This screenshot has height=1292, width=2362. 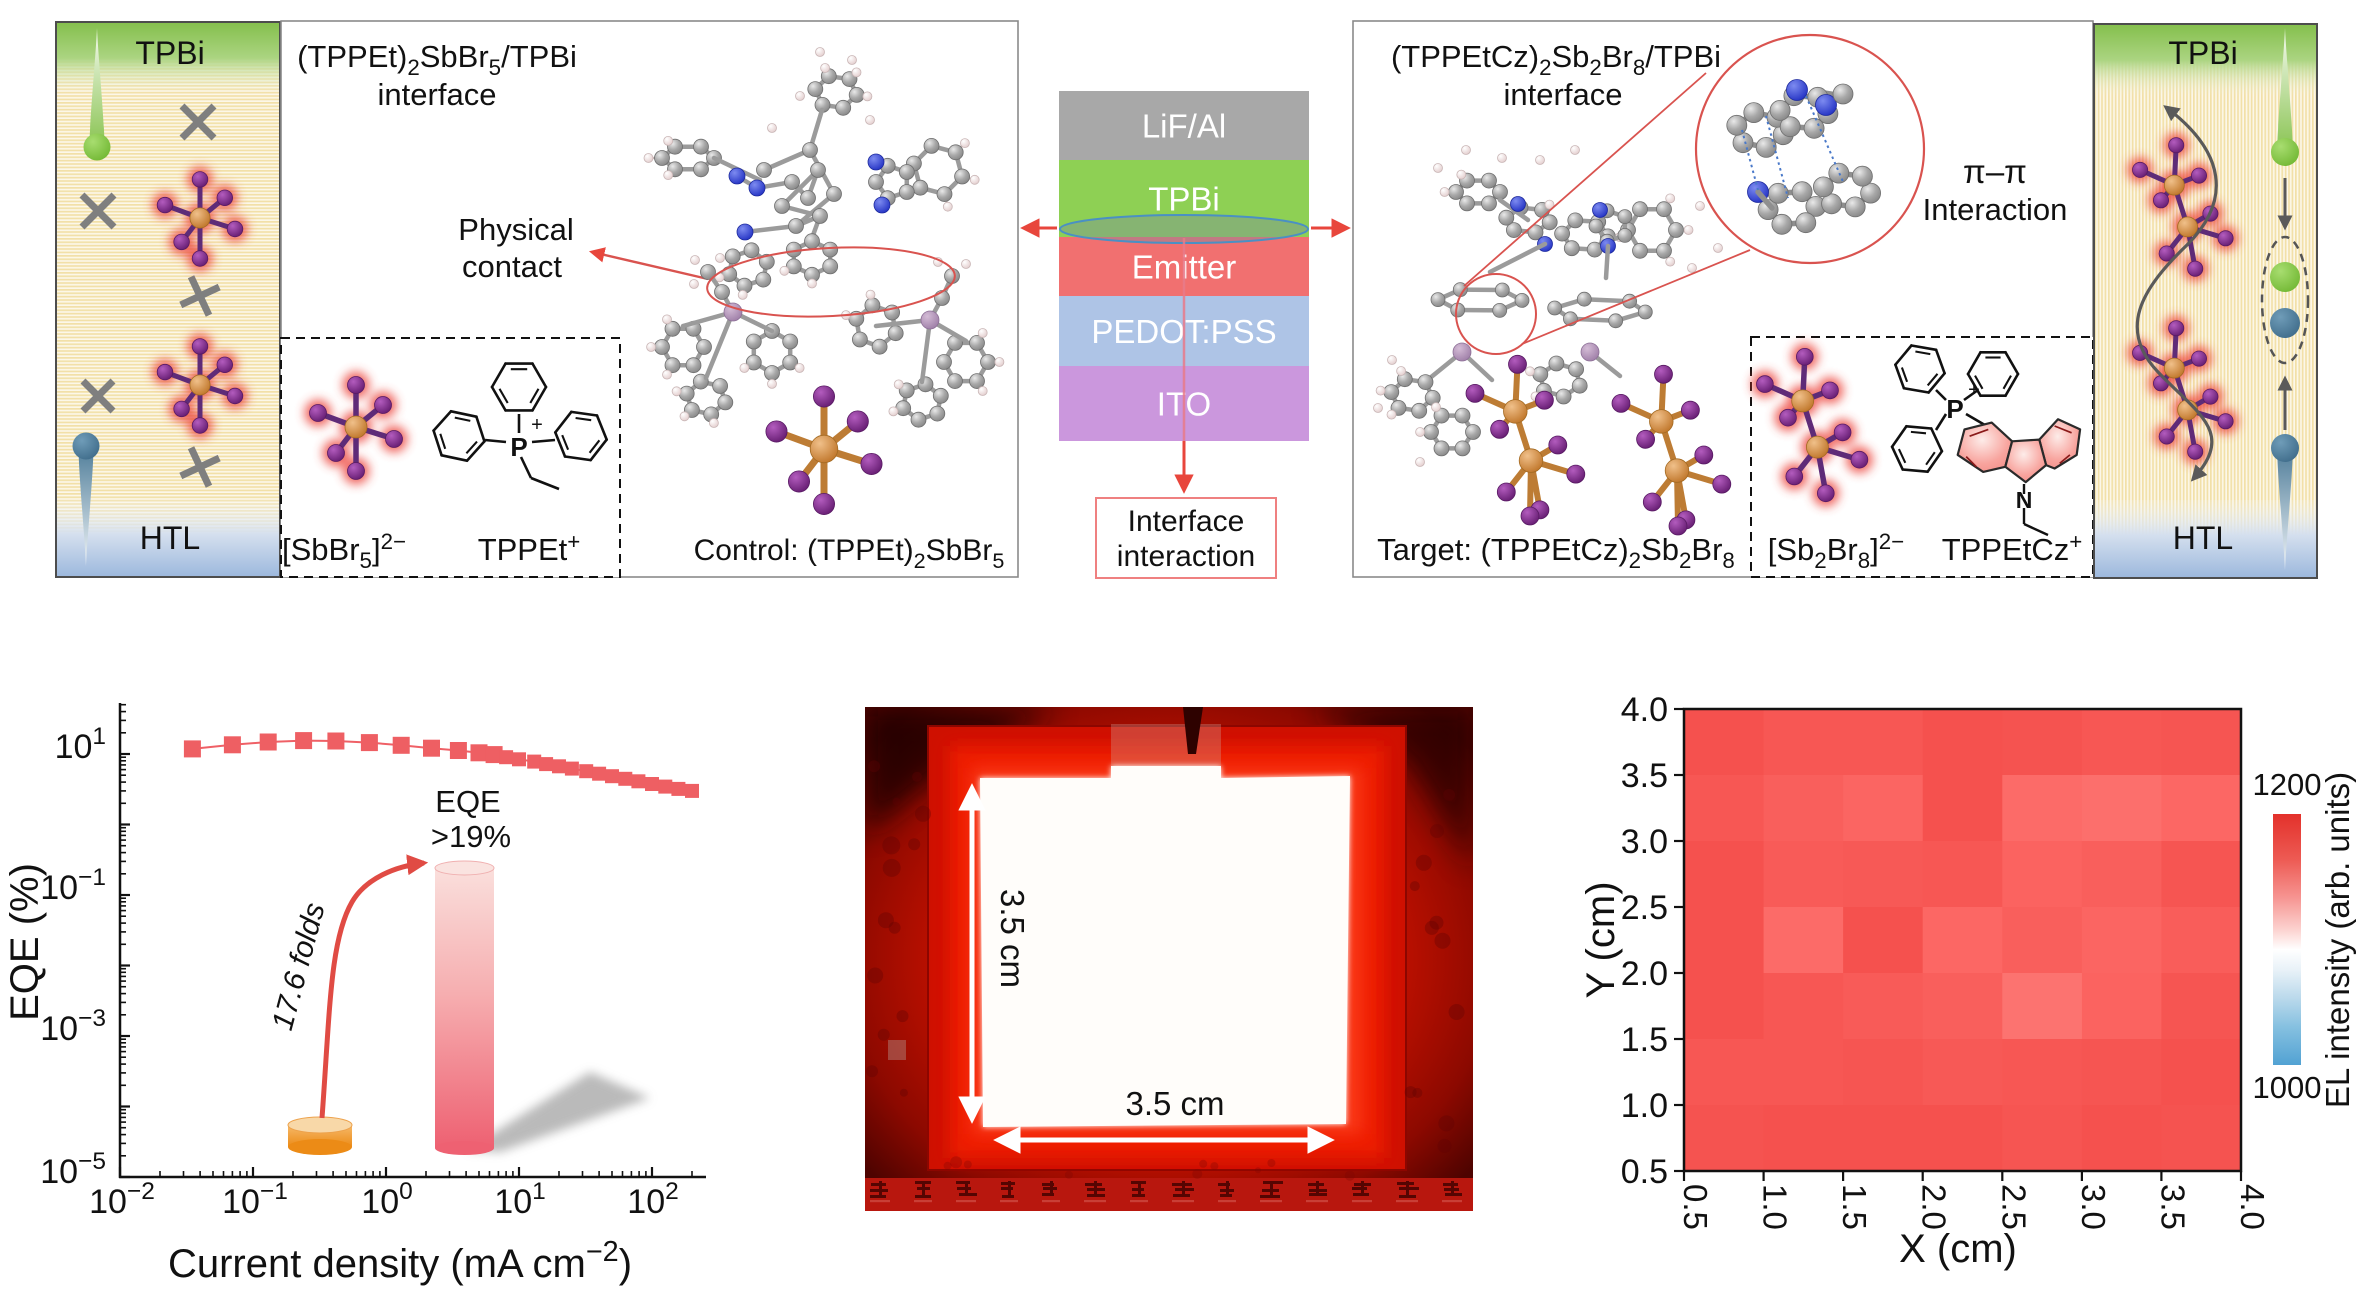 What do you see at coordinates (1556, 59) in the screenshot?
I see `svg-text: (TPPEtCz)2​Sb2​Br8​/TPBi` at bounding box center [1556, 59].